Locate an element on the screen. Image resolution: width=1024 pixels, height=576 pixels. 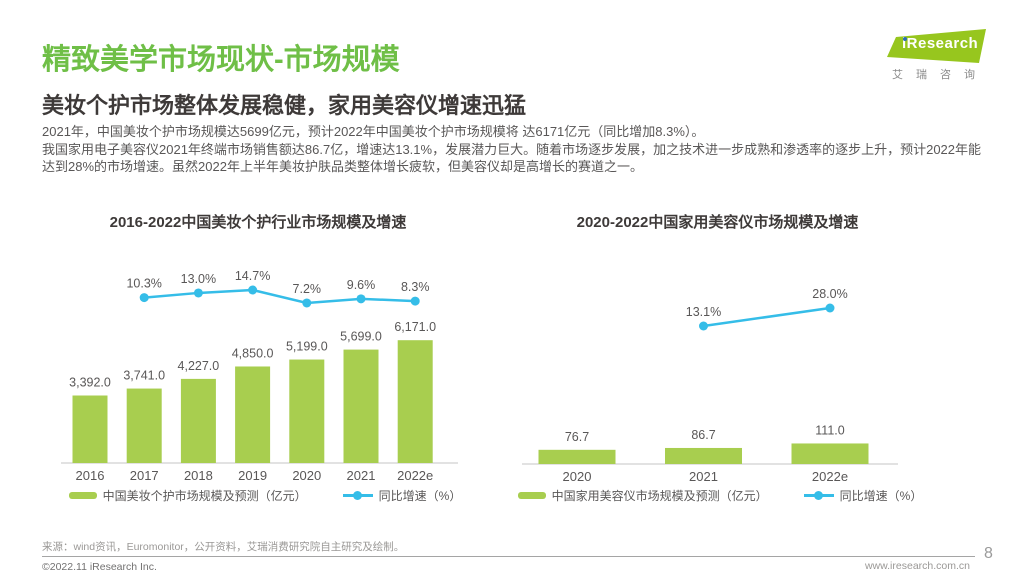
page-title: 精致美学市场现状-市场规模 is located at coordinates (221, 60).